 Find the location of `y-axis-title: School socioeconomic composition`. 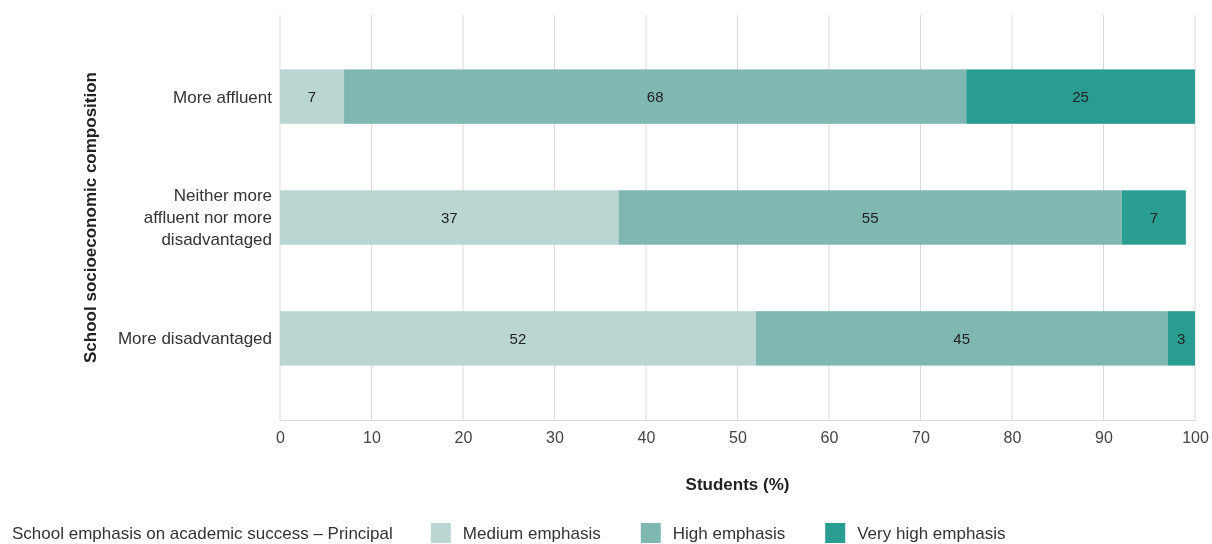

y-axis-title: School socioeconomic composition is located at coordinates (90, 217).